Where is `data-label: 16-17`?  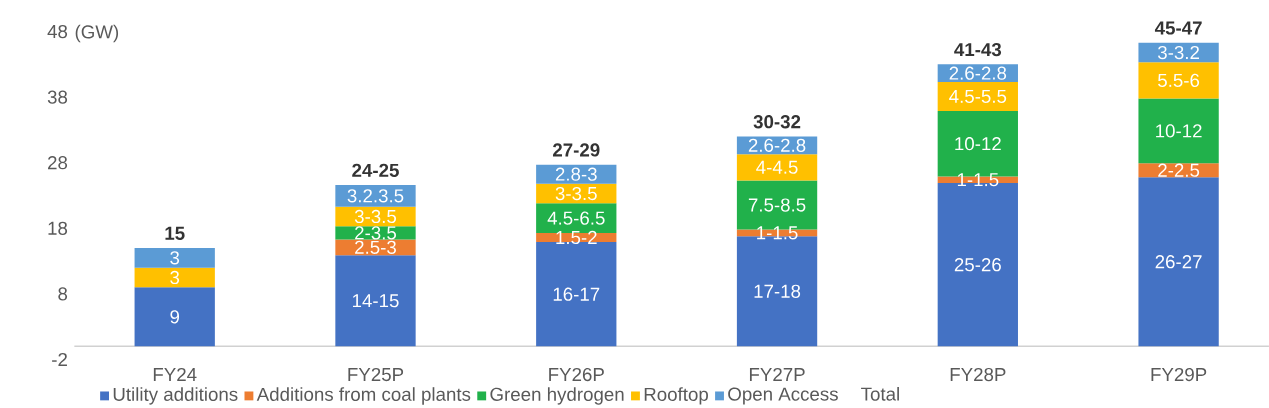 data-label: 16-17 is located at coordinates (576, 294).